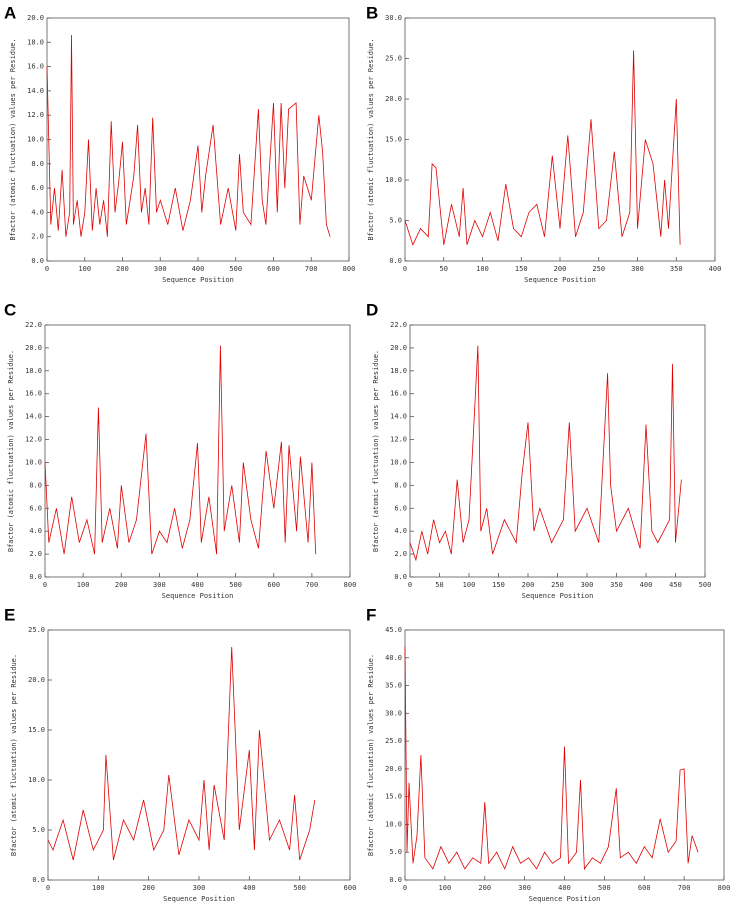 This screenshot has height=908, width=732. Describe the element at coordinates (10, 309) in the screenshot. I see `panel-letter: C` at that location.